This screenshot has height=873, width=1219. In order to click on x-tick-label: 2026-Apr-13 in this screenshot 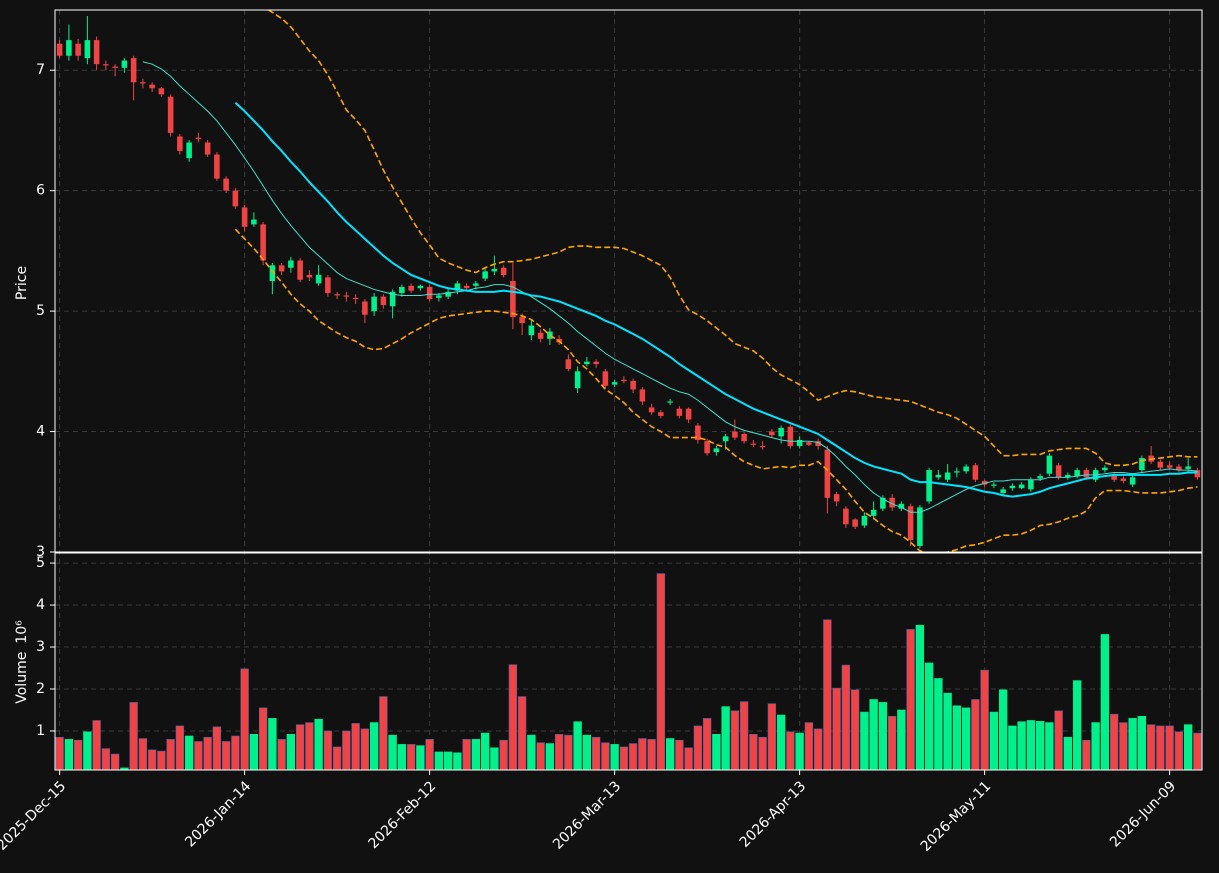, I will do `click(773, 814)`.